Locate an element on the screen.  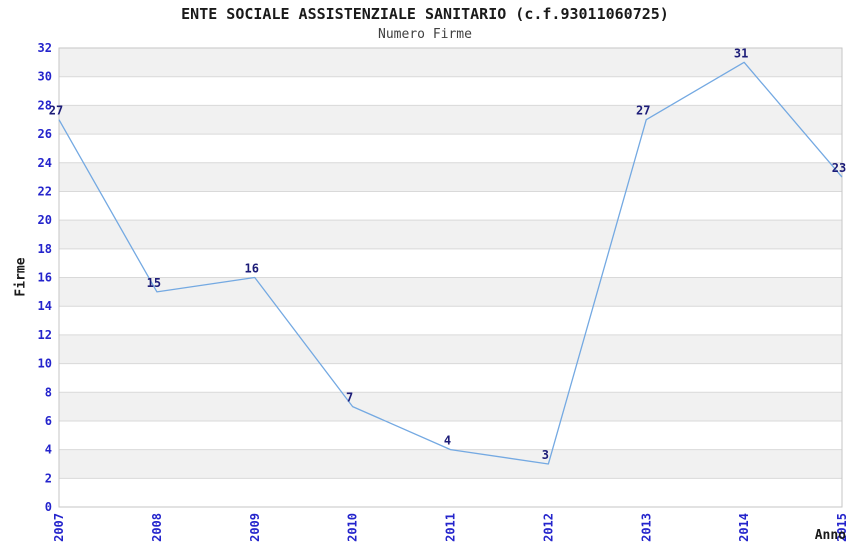
y-tick-label: 2 is located at coordinates (48, 478).